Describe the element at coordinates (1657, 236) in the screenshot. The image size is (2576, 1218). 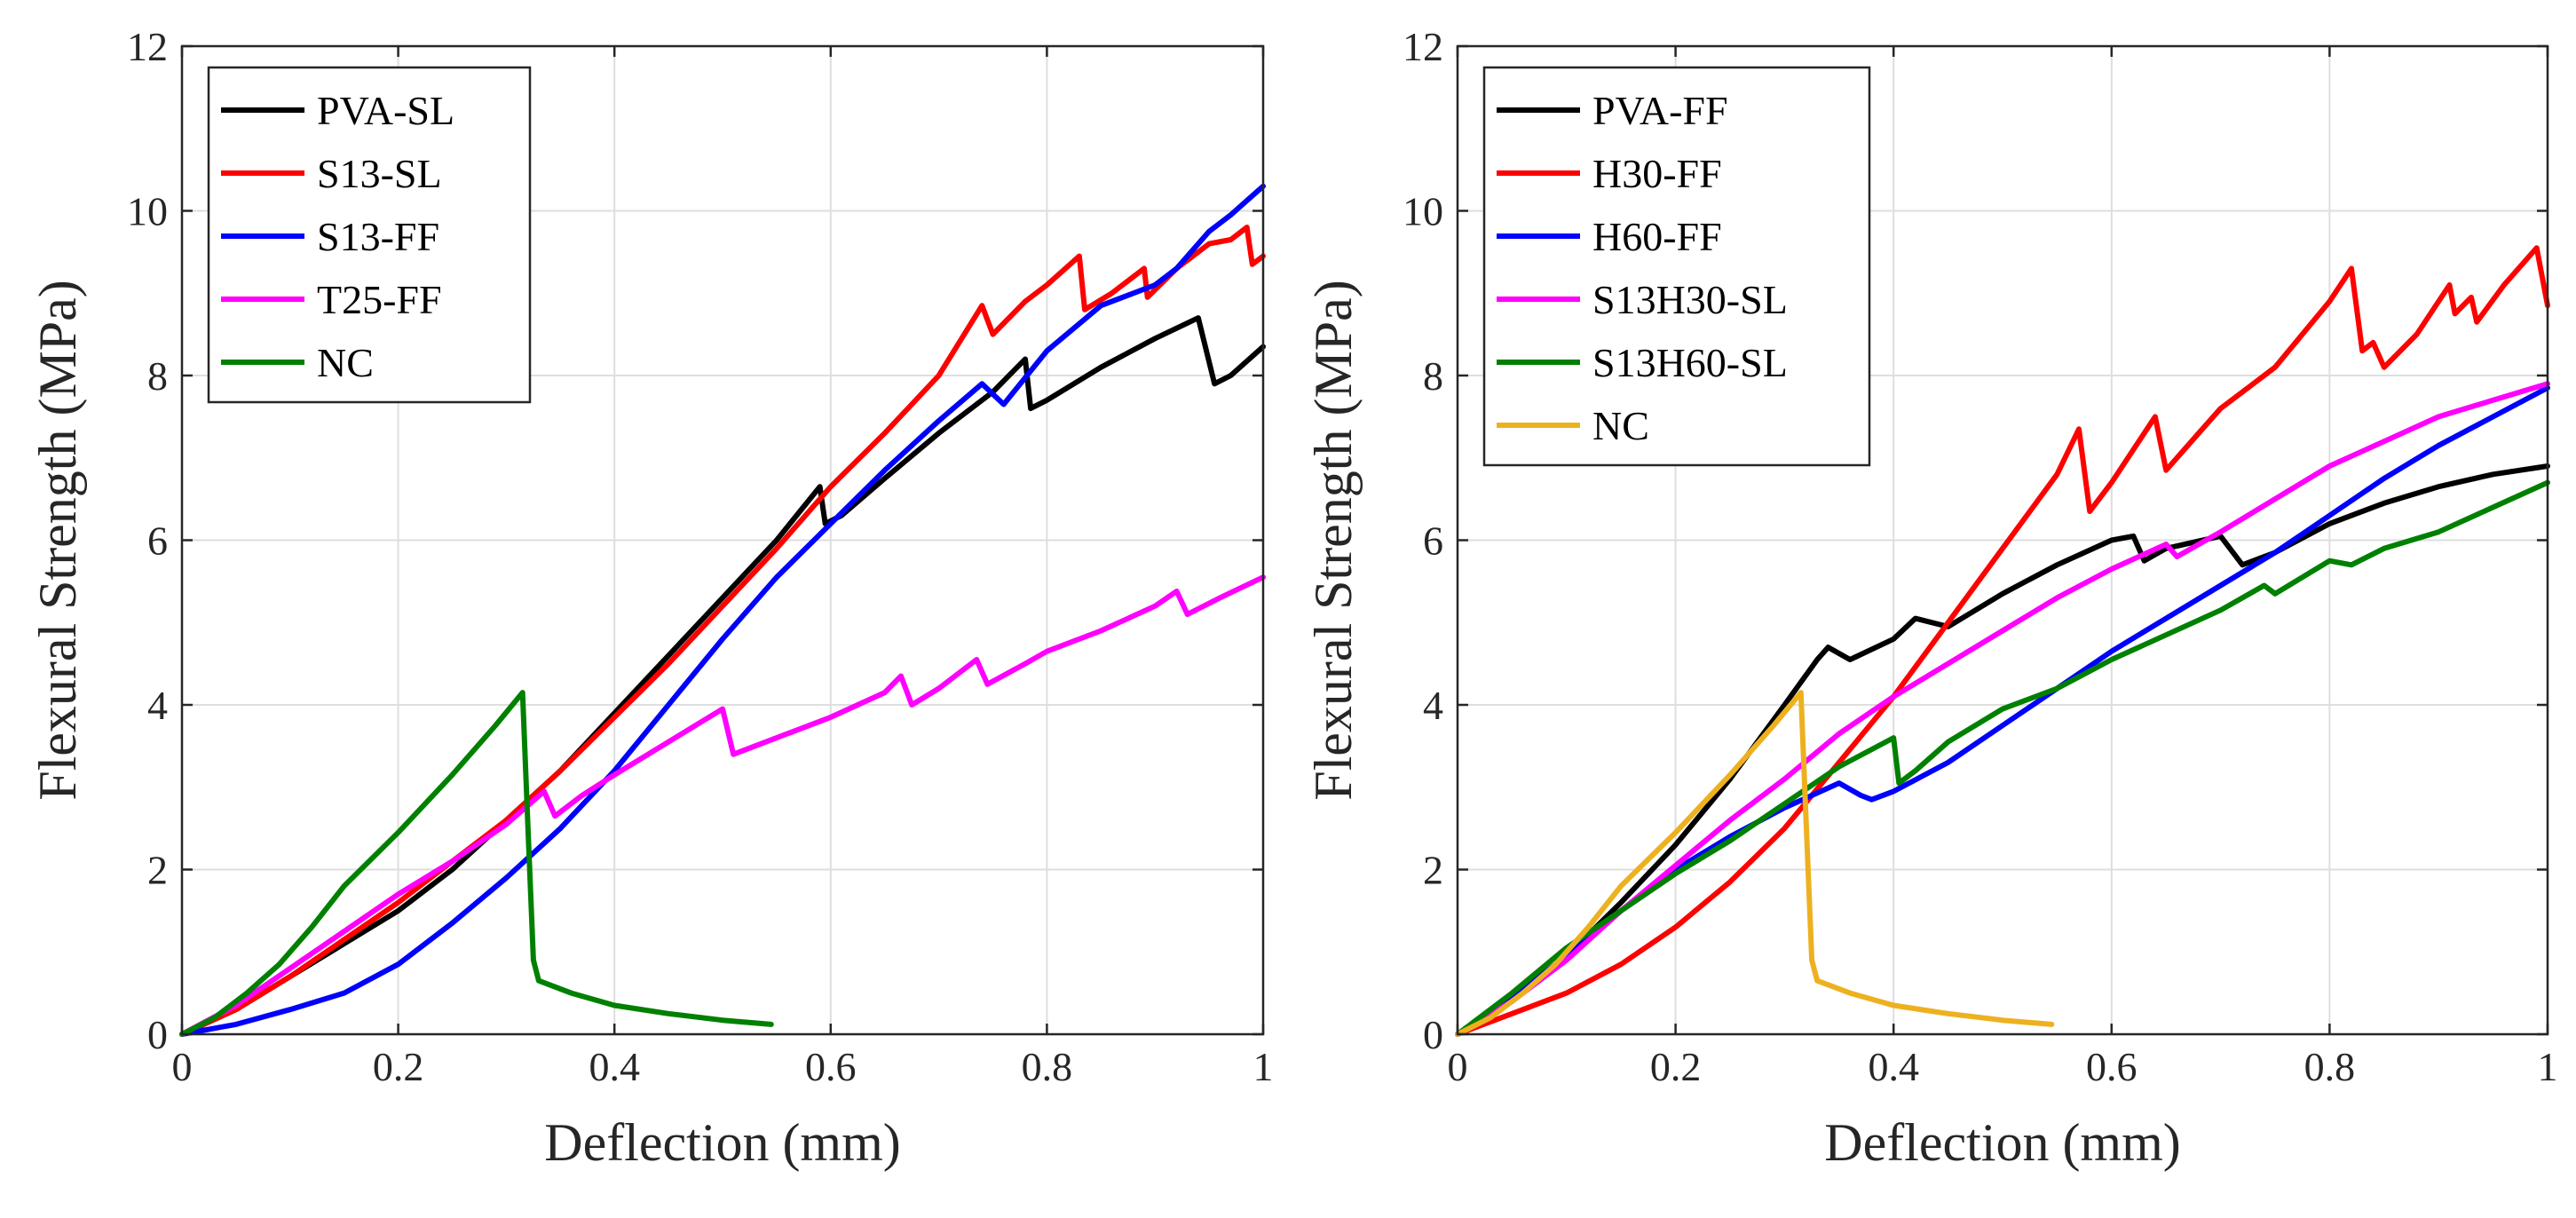
I see `legend-entry: H60-FF` at that location.